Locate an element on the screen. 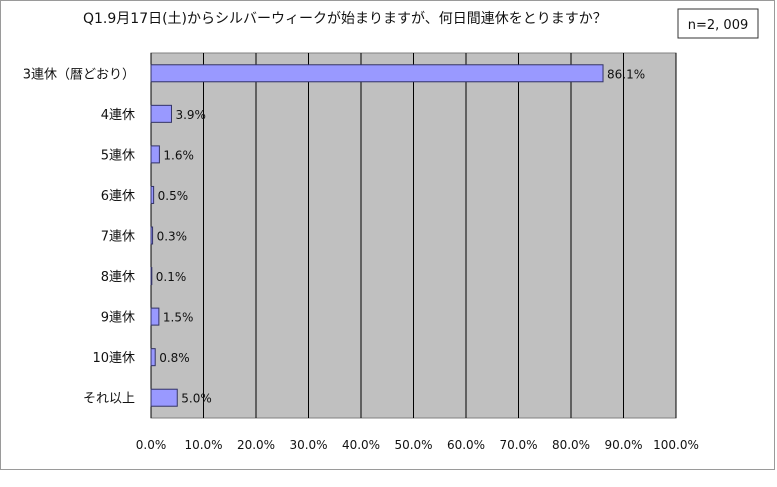 The width and height of the screenshot is (777, 487). value-label: 0.8% is located at coordinates (174, 358).